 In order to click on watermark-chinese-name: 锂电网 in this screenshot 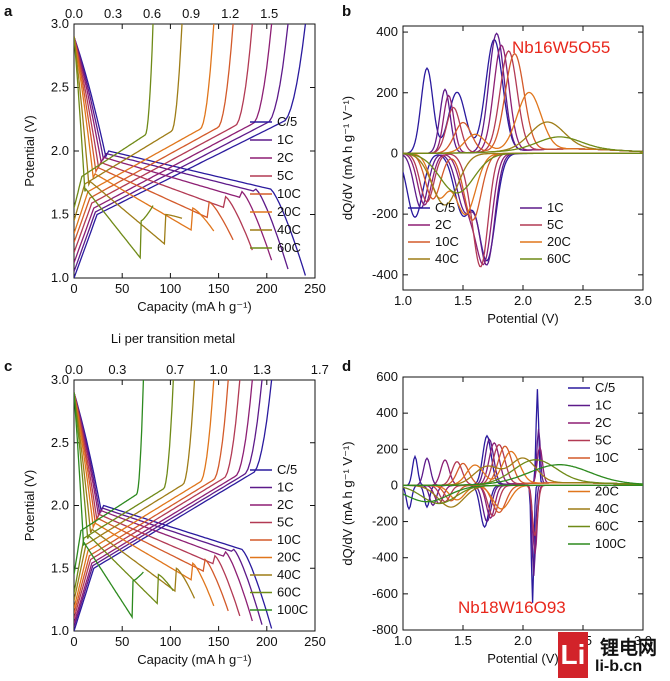, I will do `click(629, 648)`.